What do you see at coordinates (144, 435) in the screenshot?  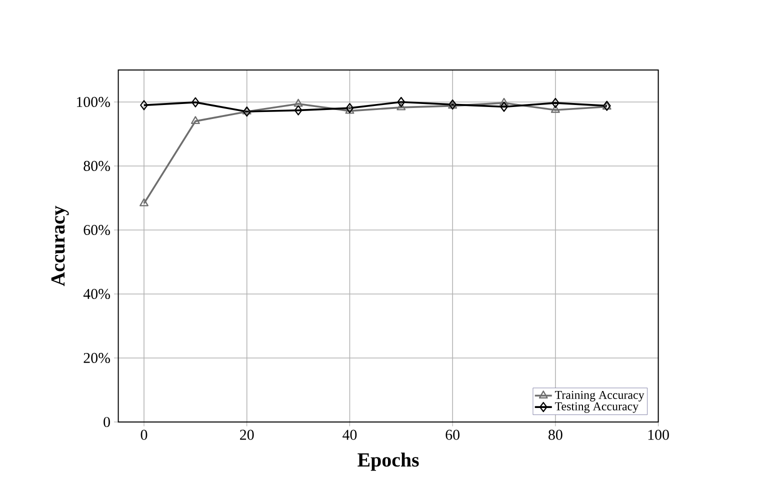 I see `x-tick-label: 0` at bounding box center [144, 435].